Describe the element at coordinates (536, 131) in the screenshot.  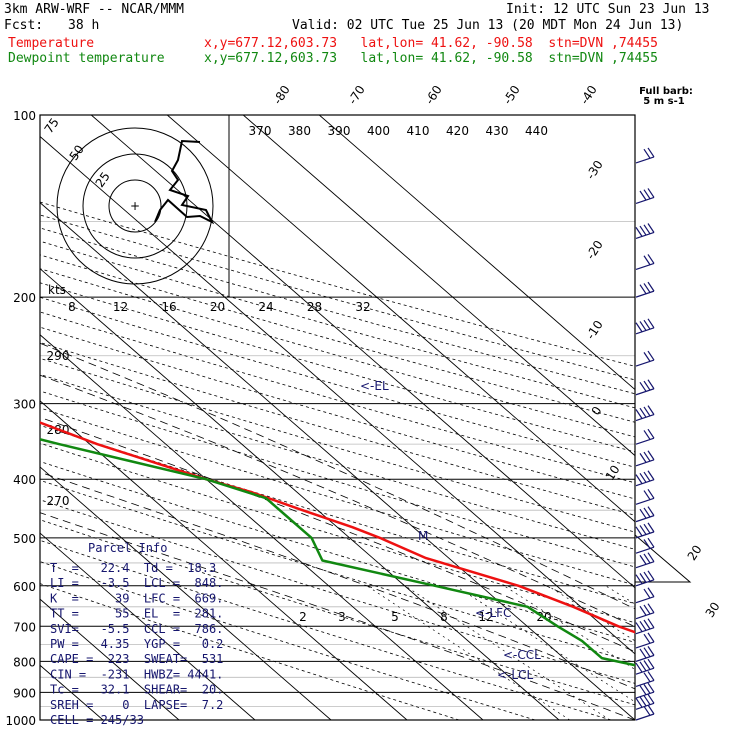
I see `theta-label: 440` at that location.